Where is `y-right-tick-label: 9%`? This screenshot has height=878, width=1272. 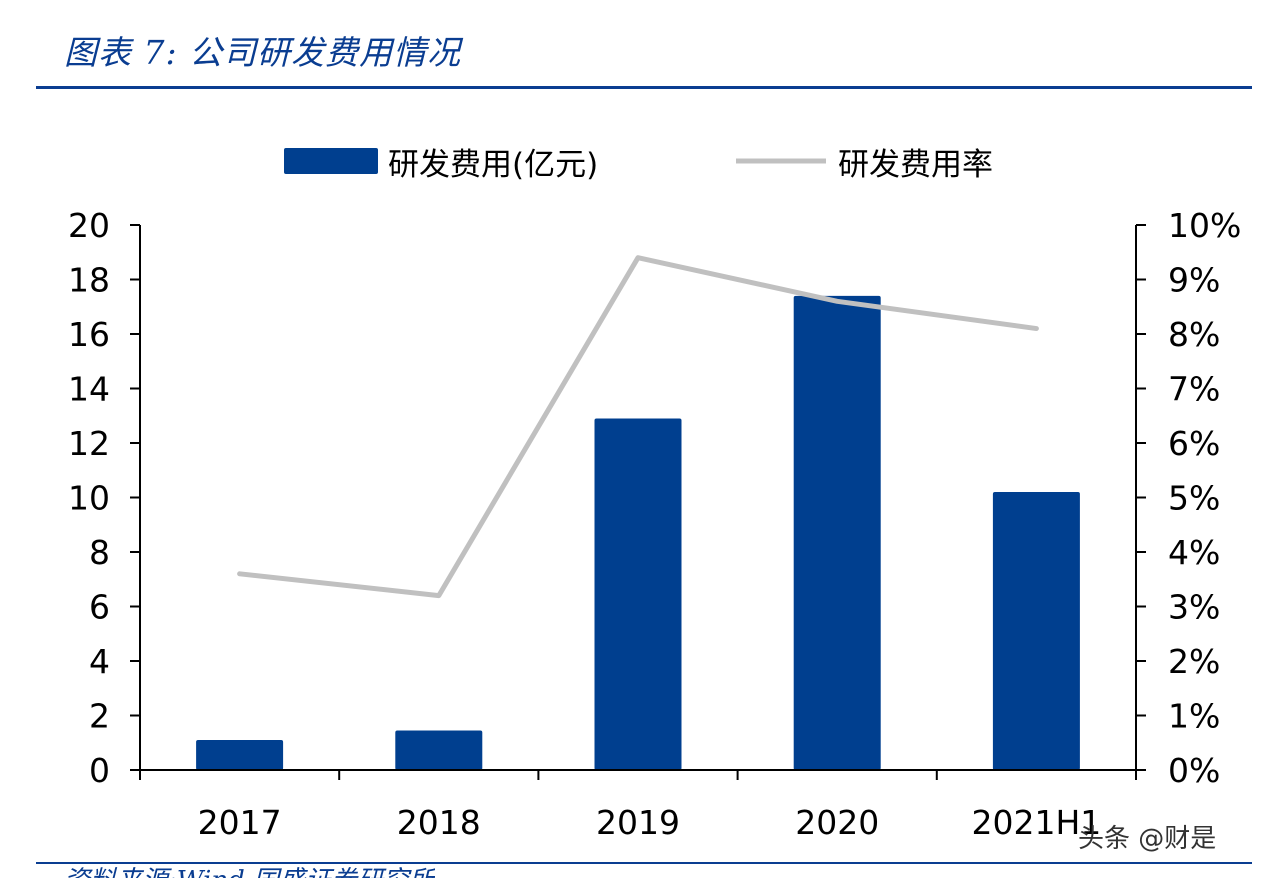
y-right-tick-label: 9% is located at coordinates (1194, 280).